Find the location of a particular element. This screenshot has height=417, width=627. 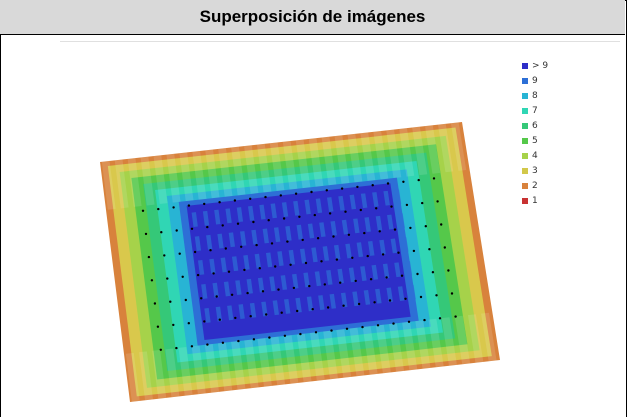

legend-label: 5 is located at coordinates (535, 141).